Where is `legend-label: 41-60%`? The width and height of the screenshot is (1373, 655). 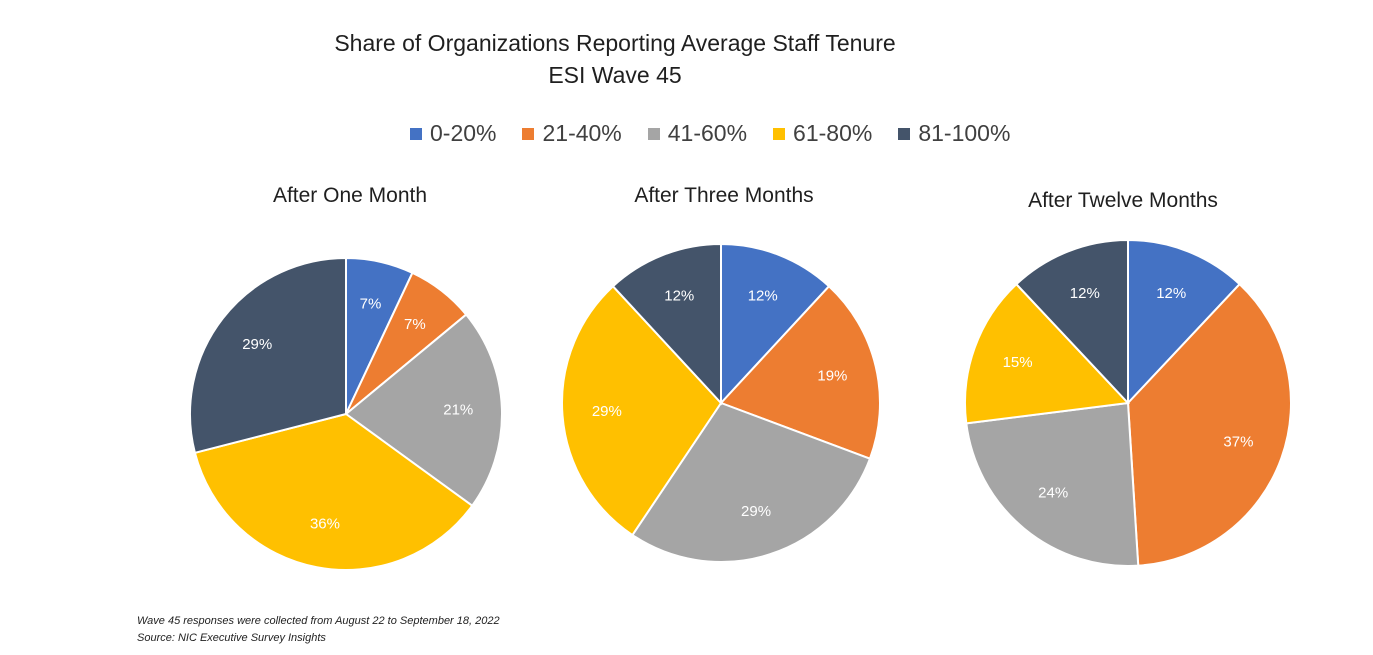 legend-label: 41-60% is located at coordinates (707, 133).